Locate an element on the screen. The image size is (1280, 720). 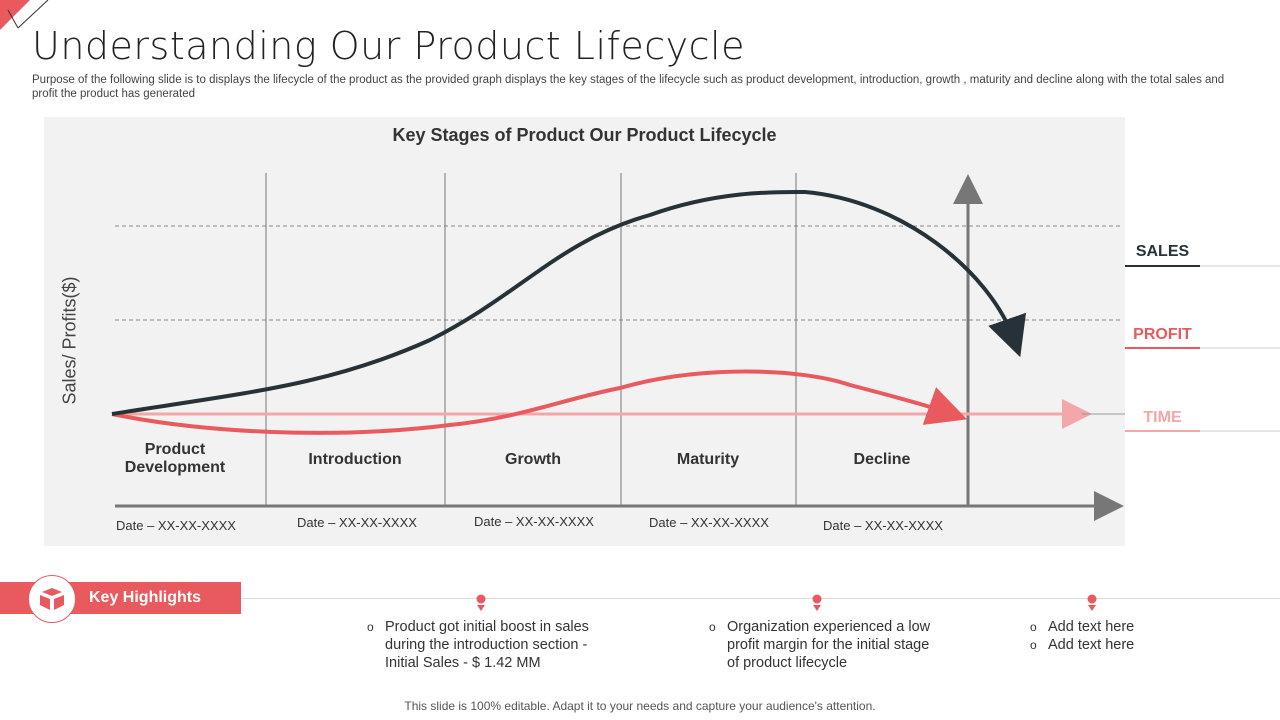
page-title: Understanding Our Product Lifecycle is located at coordinates (388, 46).